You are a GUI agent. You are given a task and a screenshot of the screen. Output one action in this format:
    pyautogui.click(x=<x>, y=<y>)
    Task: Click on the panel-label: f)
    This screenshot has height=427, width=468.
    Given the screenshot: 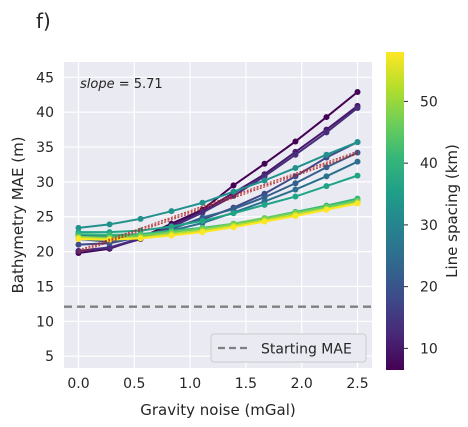 What is the action you would take?
    pyautogui.click(x=43, y=21)
    